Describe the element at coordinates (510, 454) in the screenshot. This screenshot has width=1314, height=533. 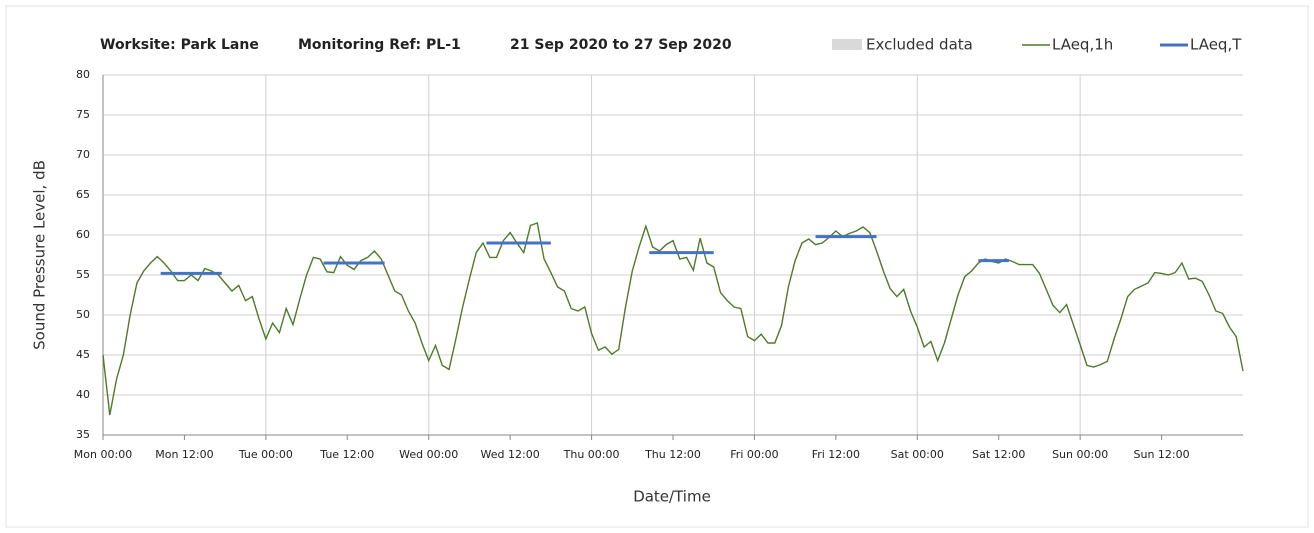
I see `x-tick-label: Wed 12:00` at that location.